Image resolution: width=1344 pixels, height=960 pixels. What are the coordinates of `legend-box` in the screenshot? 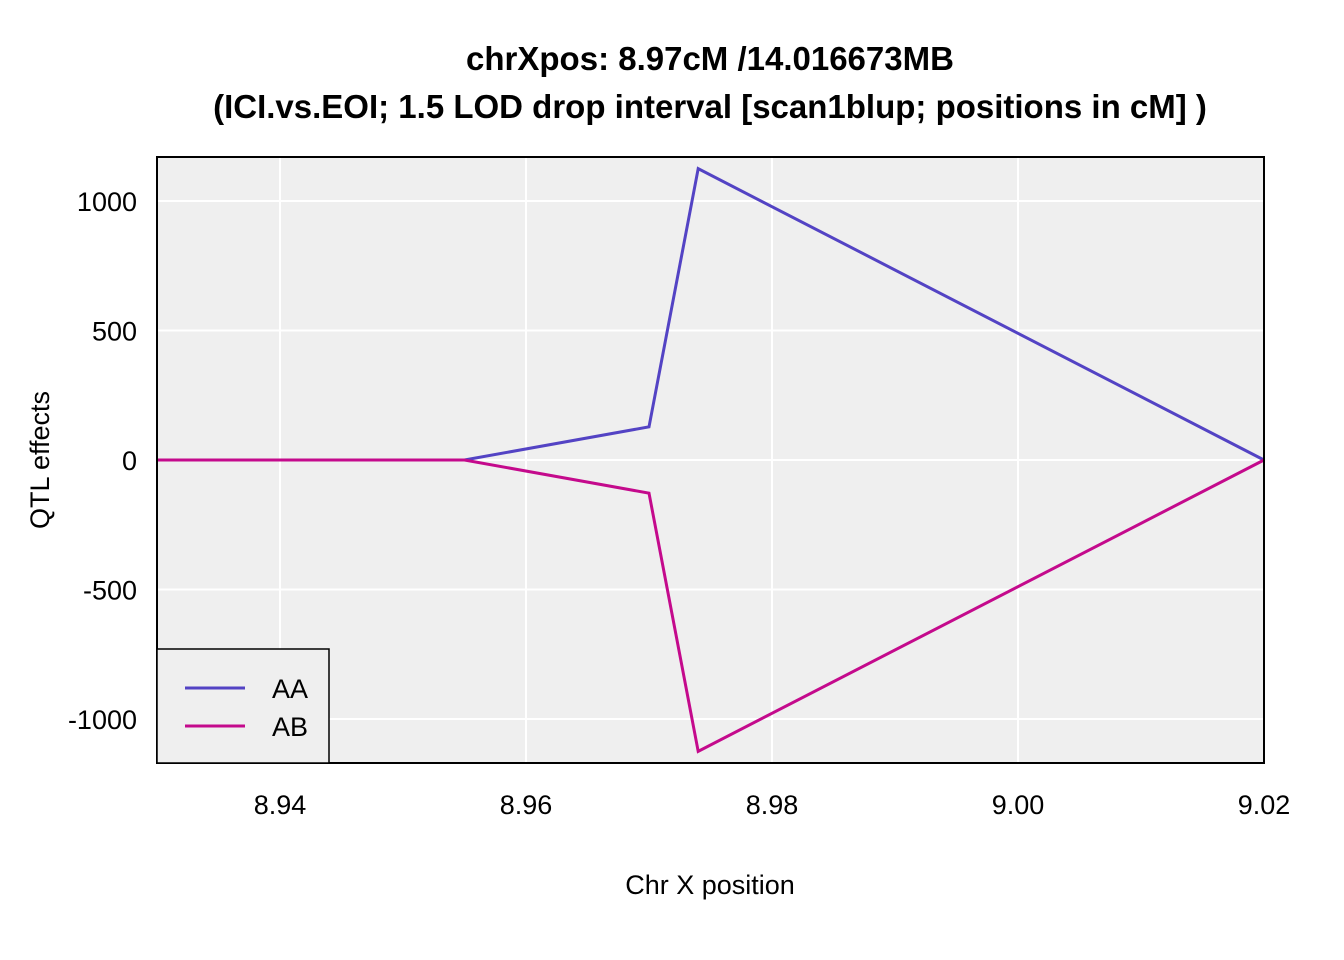 It's located at (243, 706).